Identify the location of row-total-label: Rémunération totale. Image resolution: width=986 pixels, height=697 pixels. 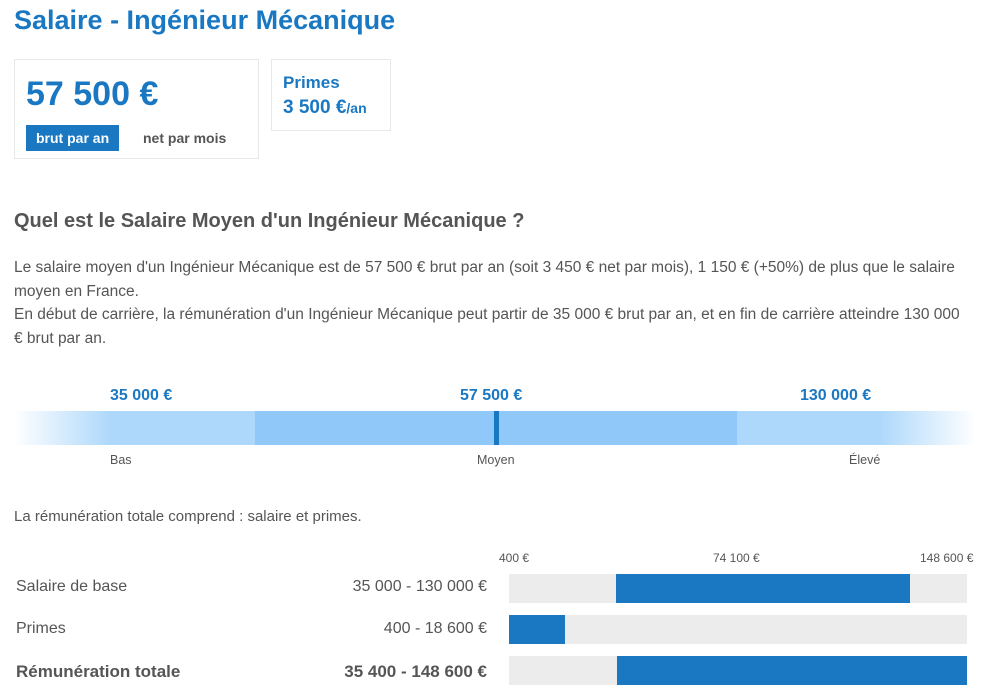
(98, 671).